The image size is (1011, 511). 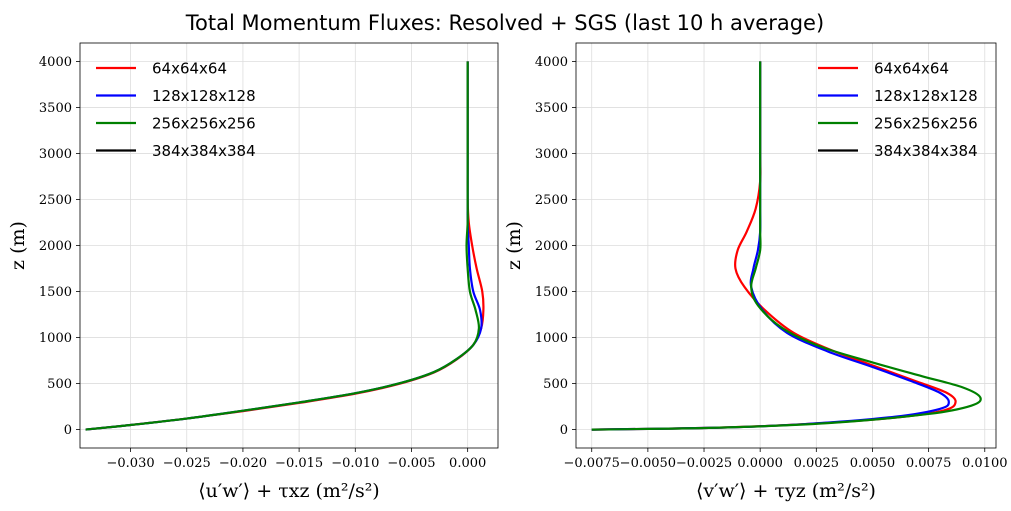 I want to click on right-y-tick-label: 3500, so click(x=551, y=108).